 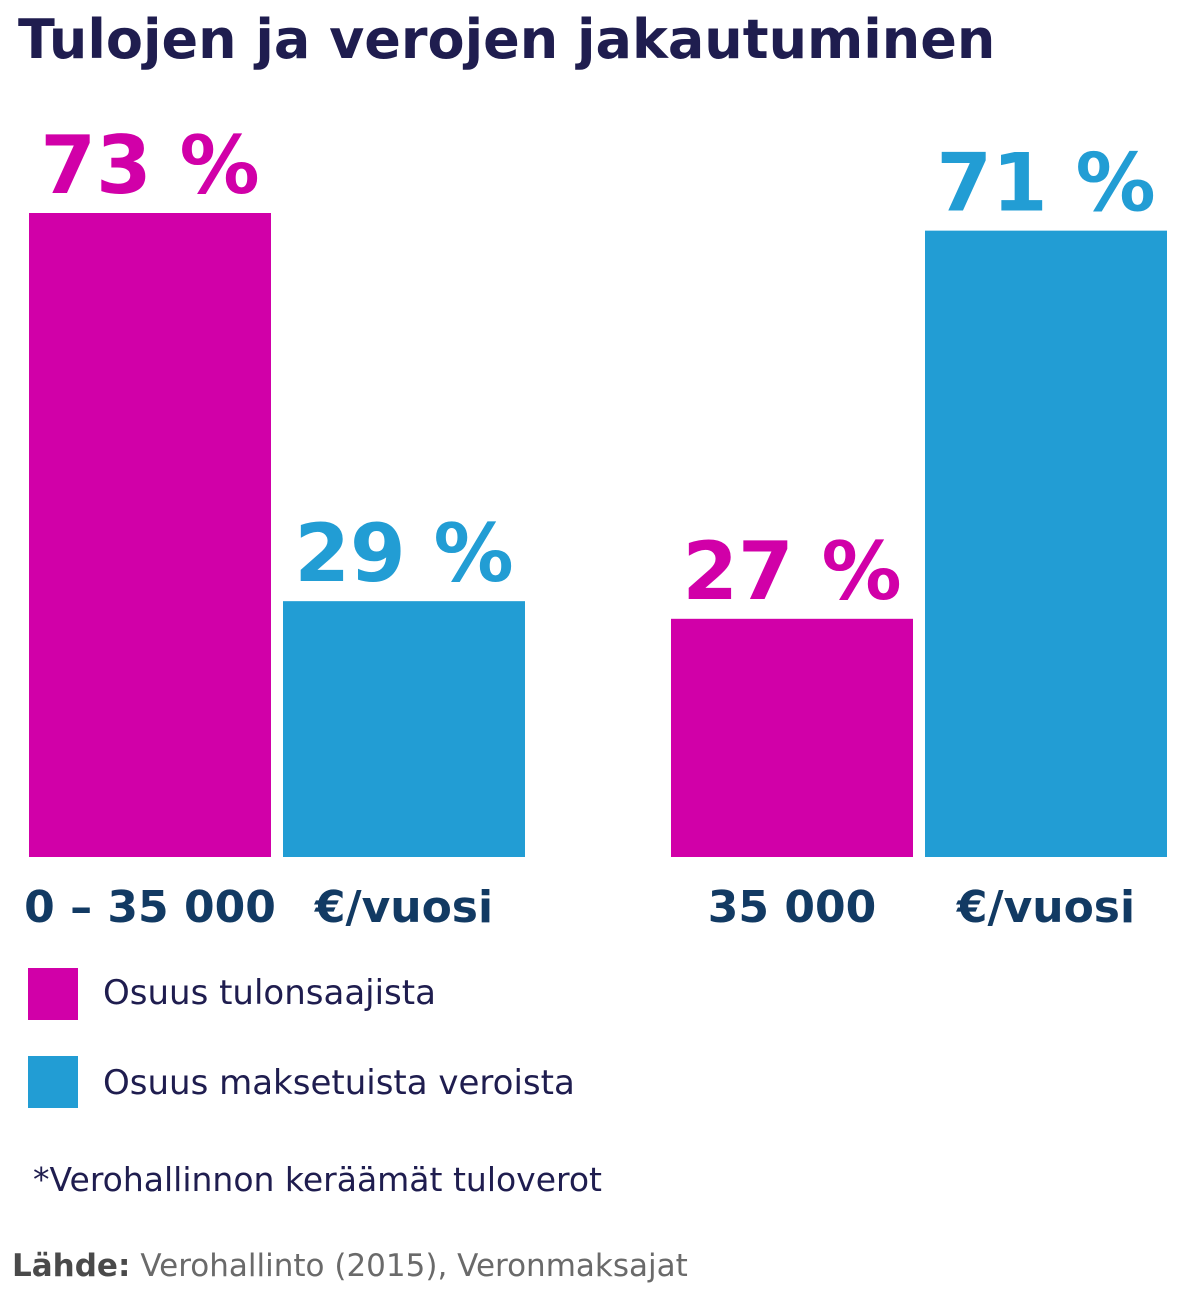 I want to click on source-text: Verohallinto (2015), Veronmaksajat, so click(x=413, y=1266).